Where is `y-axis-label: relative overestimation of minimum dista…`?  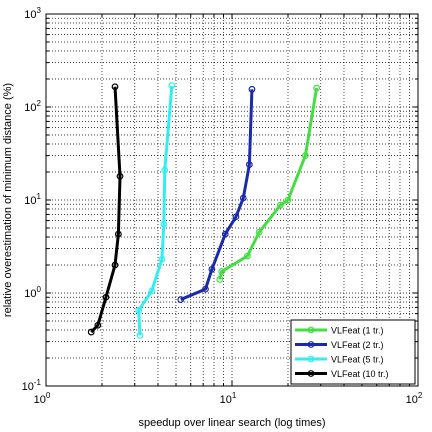
y-axis-label: relative overestimation of minimum dista… is located at coordinates (8, 200).